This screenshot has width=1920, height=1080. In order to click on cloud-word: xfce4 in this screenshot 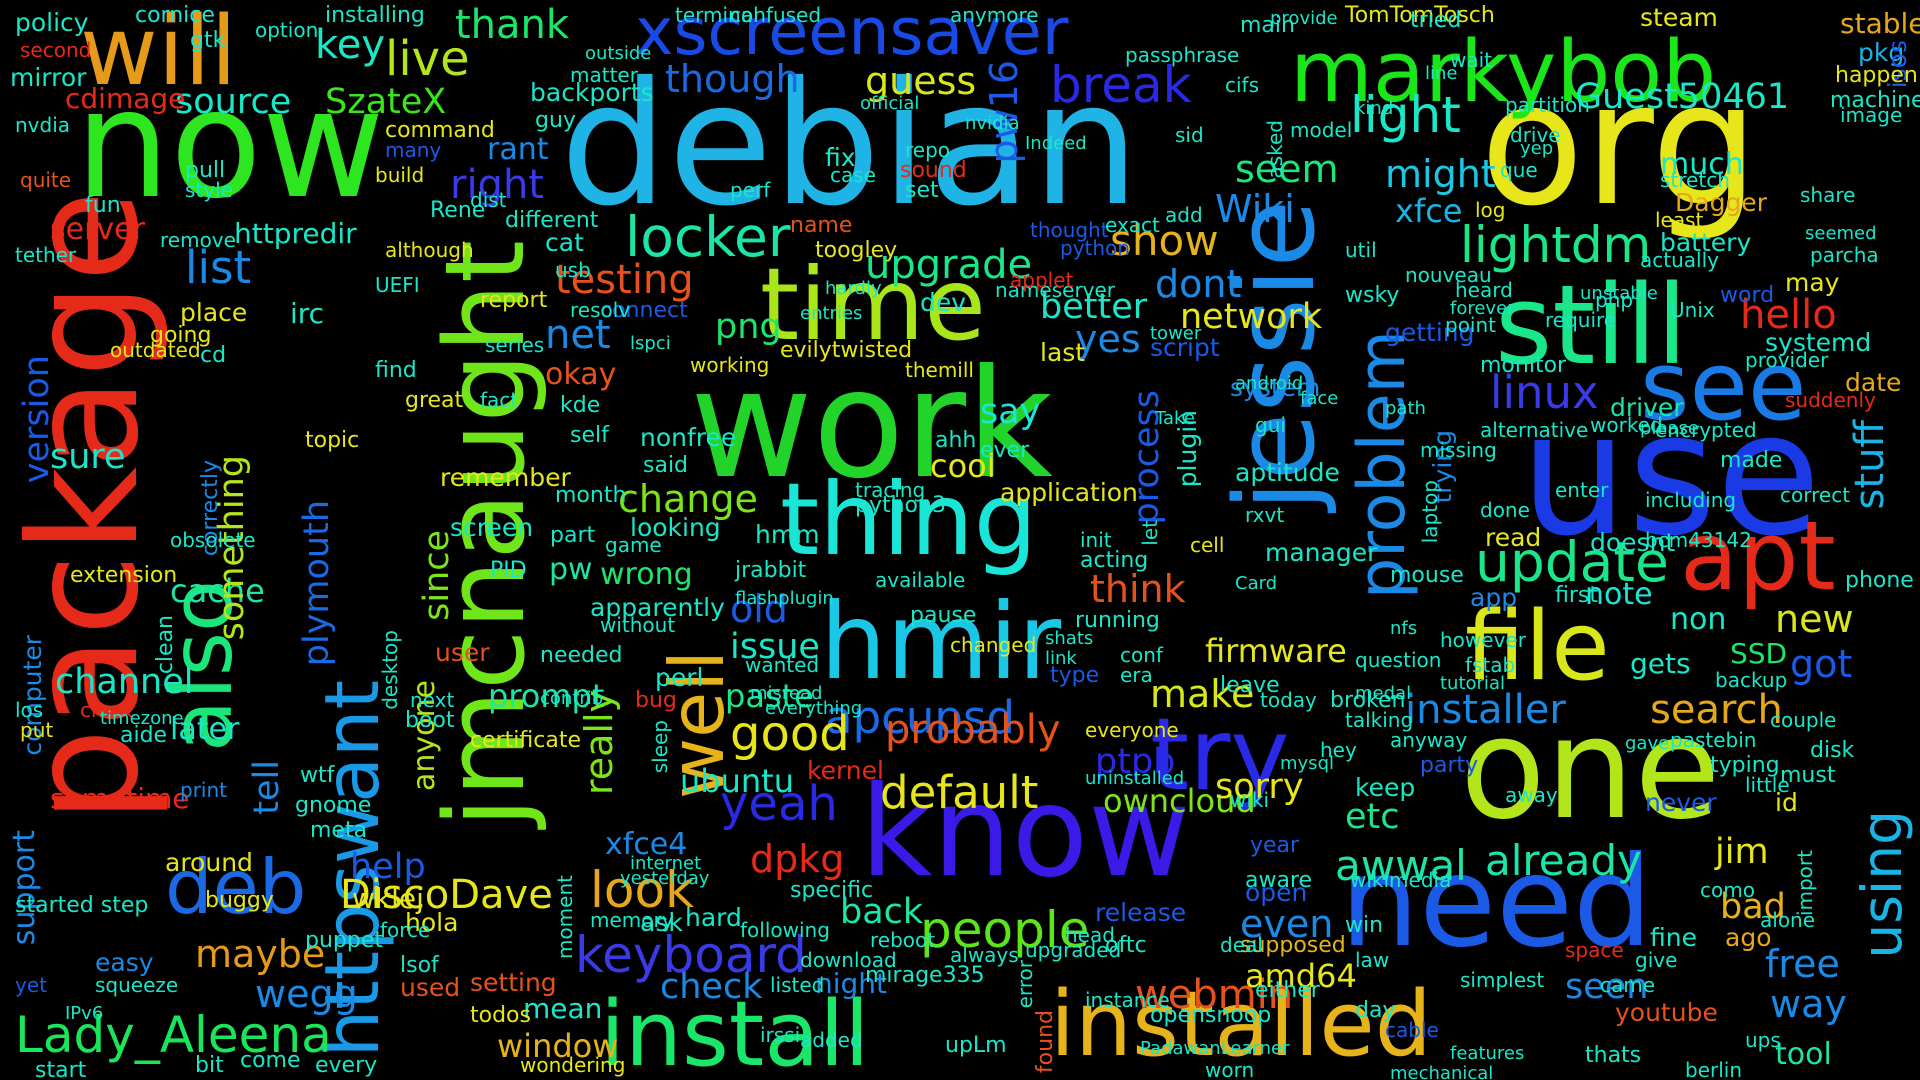, I will do `click(646, 844)`.